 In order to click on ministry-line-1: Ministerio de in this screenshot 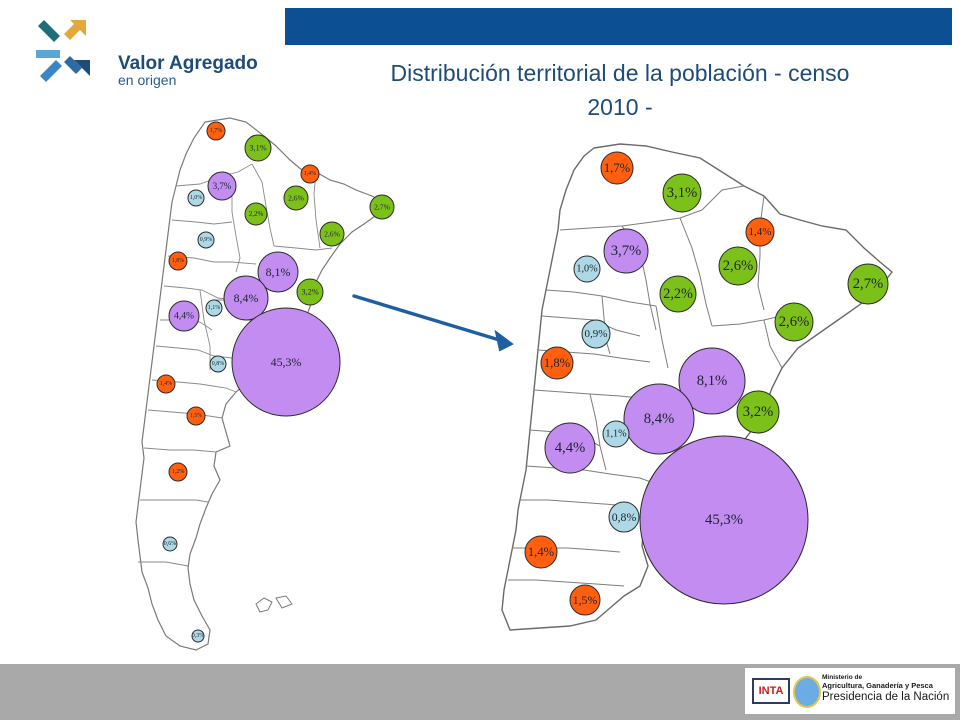, I will do `click(842, 677)`.